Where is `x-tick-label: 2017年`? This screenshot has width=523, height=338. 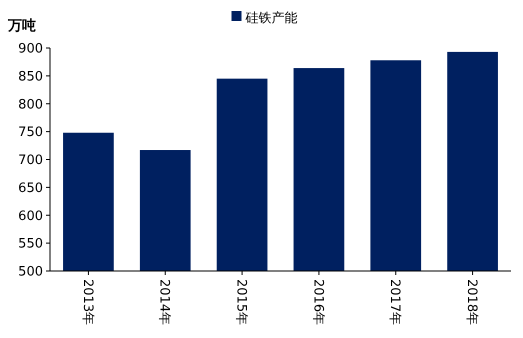
x-tick-label: 2017年 is located at coordinates (394, 302).